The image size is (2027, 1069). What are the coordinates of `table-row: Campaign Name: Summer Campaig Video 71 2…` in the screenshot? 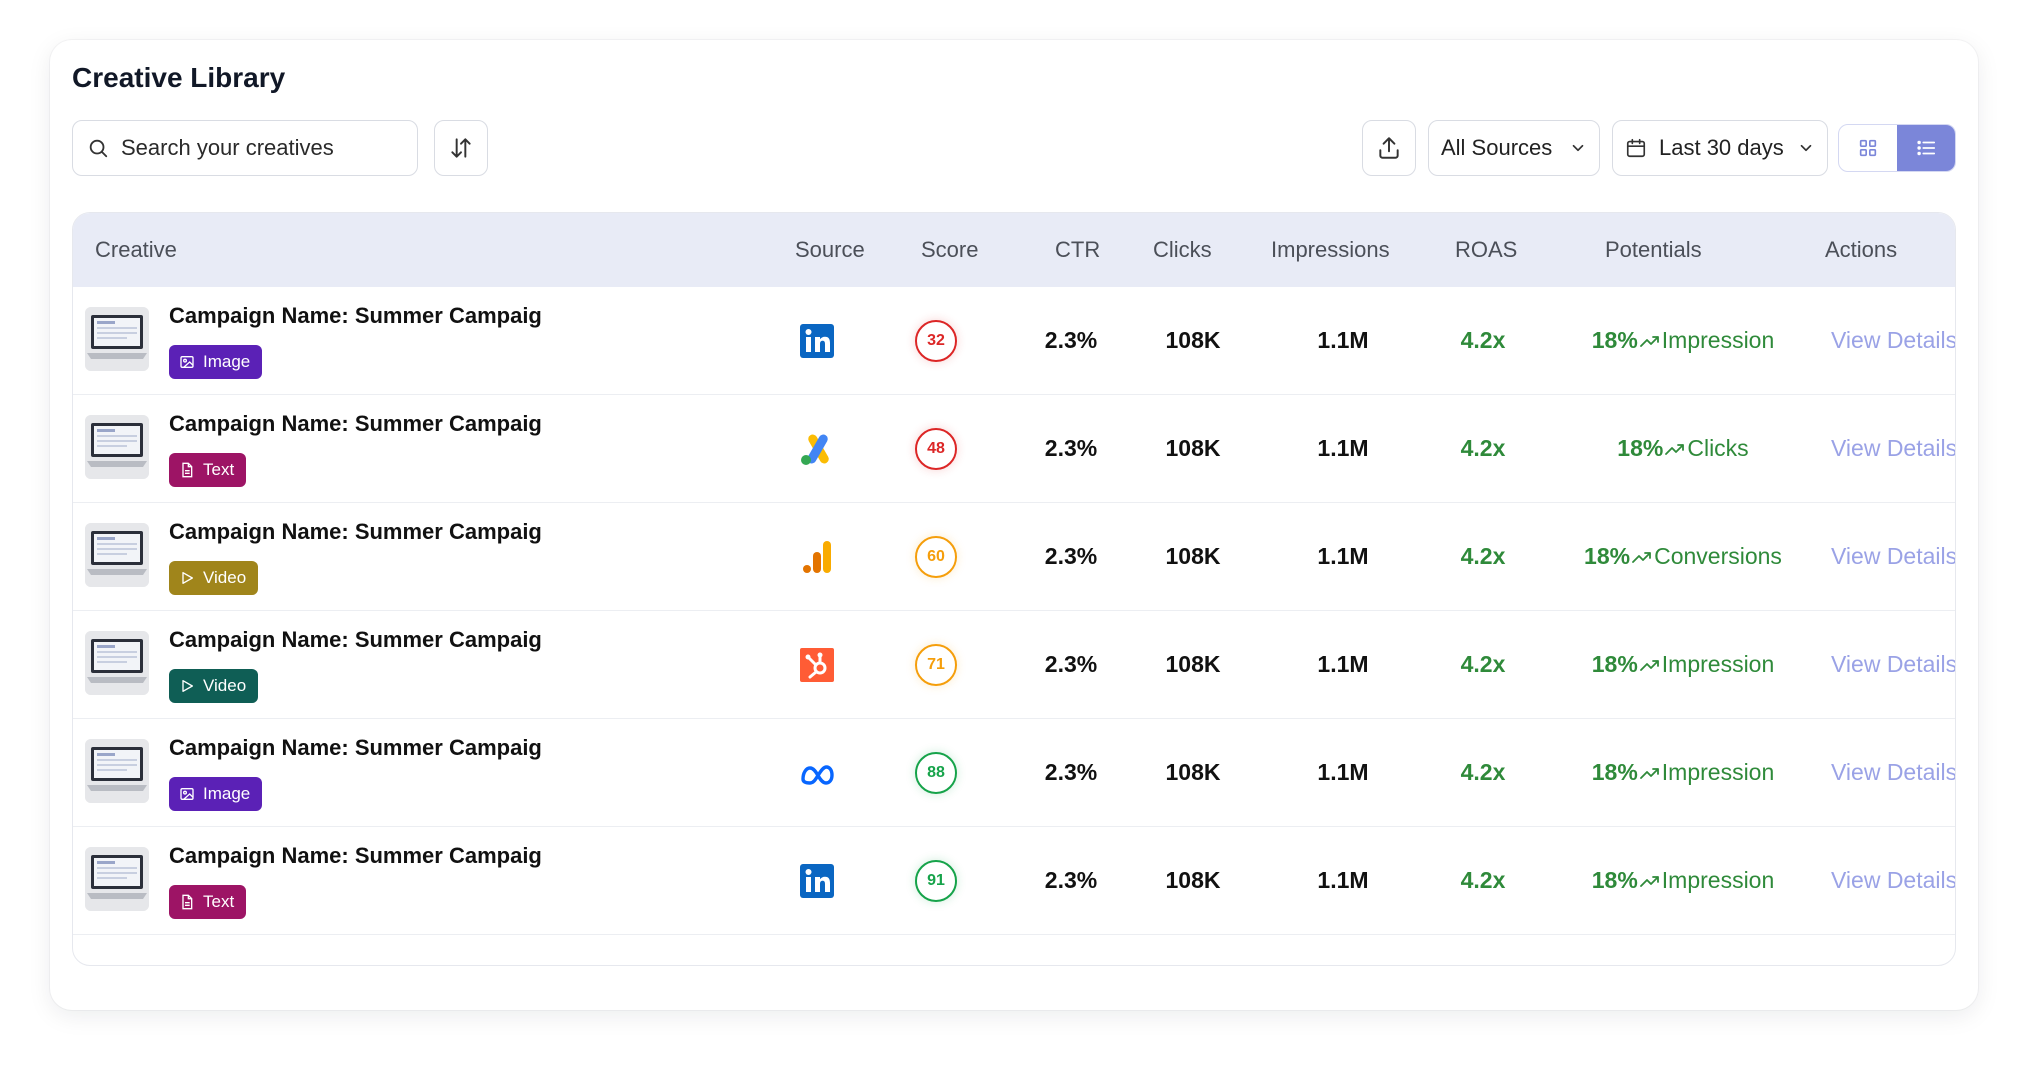 It's located at (1014, 665).